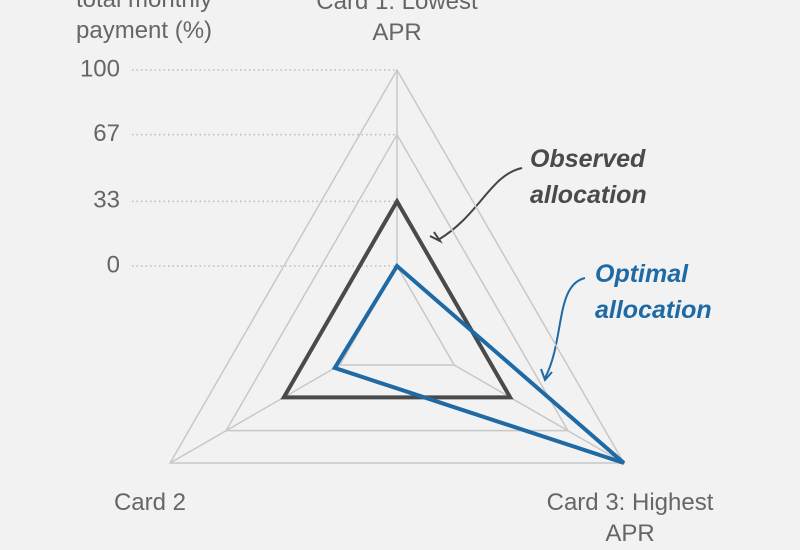  What do you see at coordinates (106, 133) in the screenshot?
I see `r-tick-label: 67` at bounding box center [106, 133].